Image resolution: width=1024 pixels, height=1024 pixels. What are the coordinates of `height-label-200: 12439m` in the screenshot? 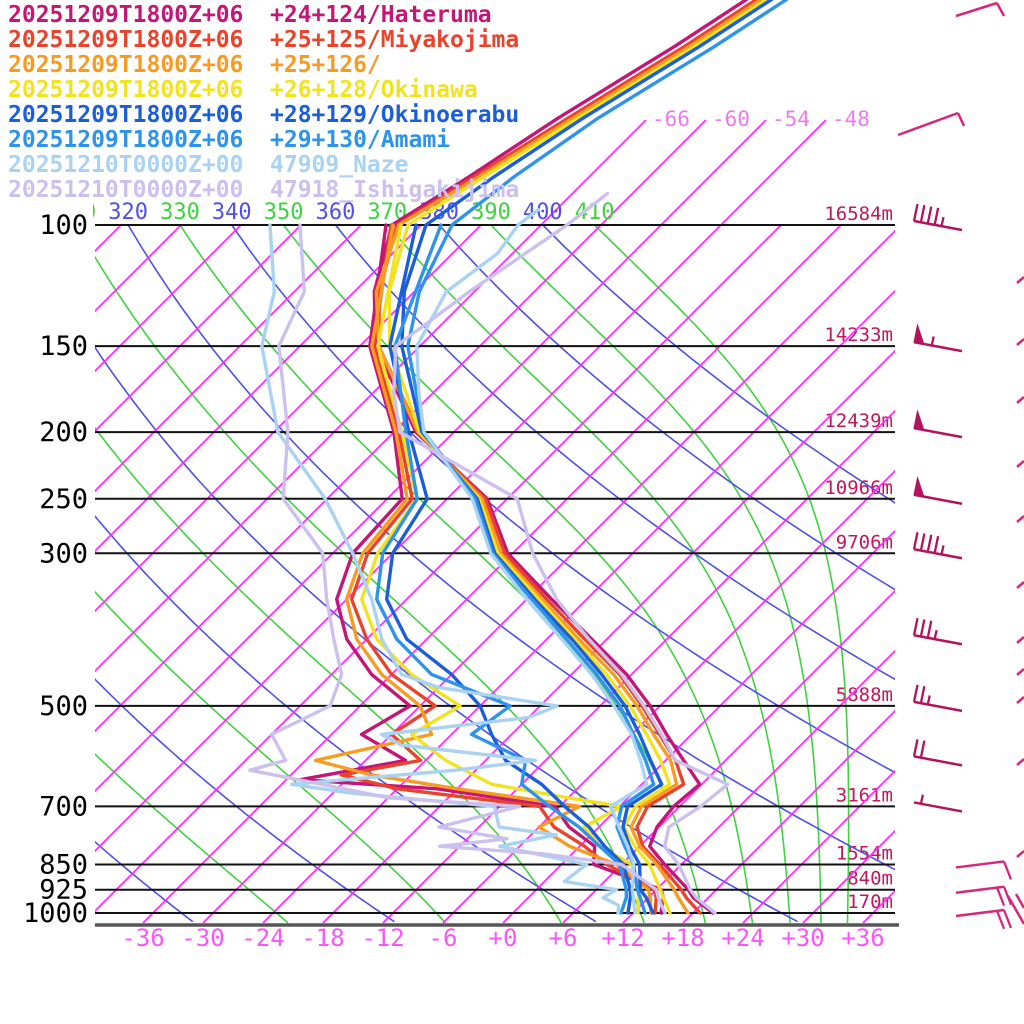 It's located at (858, 421).